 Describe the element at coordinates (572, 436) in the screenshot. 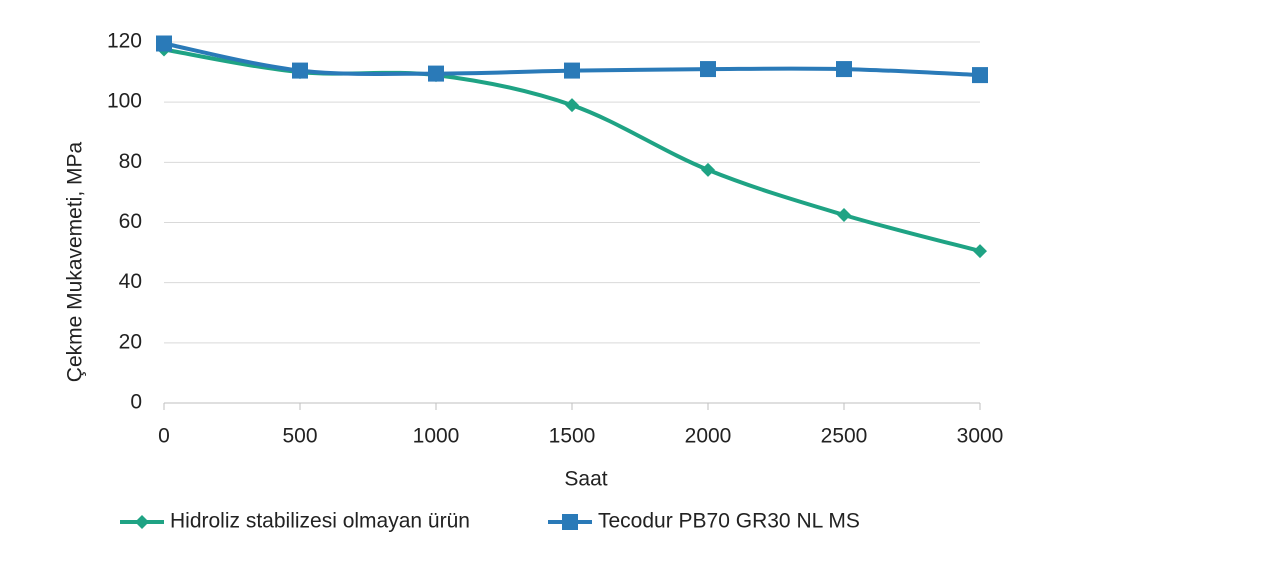

I see `x-tick-label: 1500` at that location.